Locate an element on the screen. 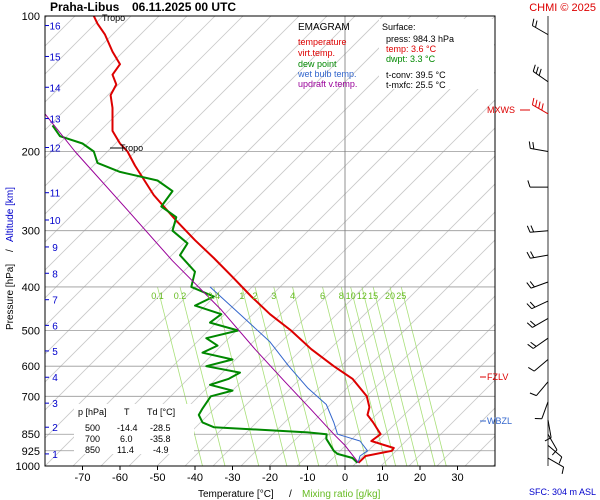  x-tick-label: 20 is located at coordinates (420, 478).